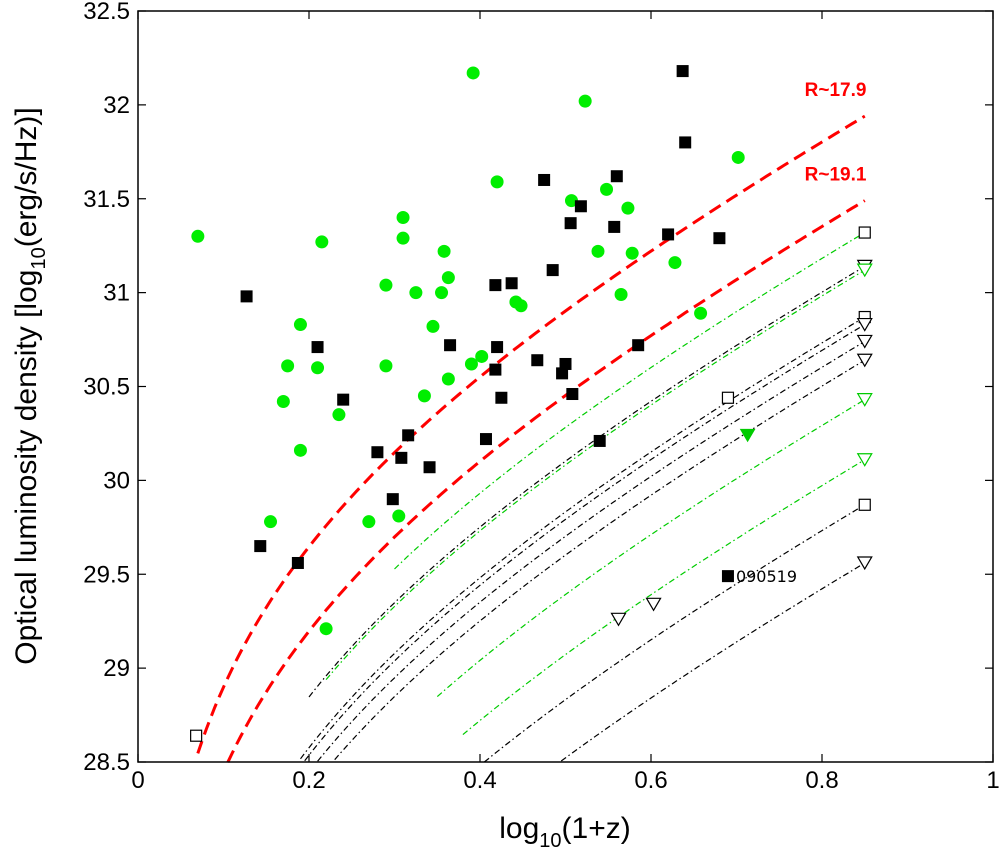 The width and height of the screenshot is (1000, 859). What do you see at coordinates (564, 832) in the screenshot?
I see `x-axis-label: log10(1+z)` at bounding box center [564, 832].